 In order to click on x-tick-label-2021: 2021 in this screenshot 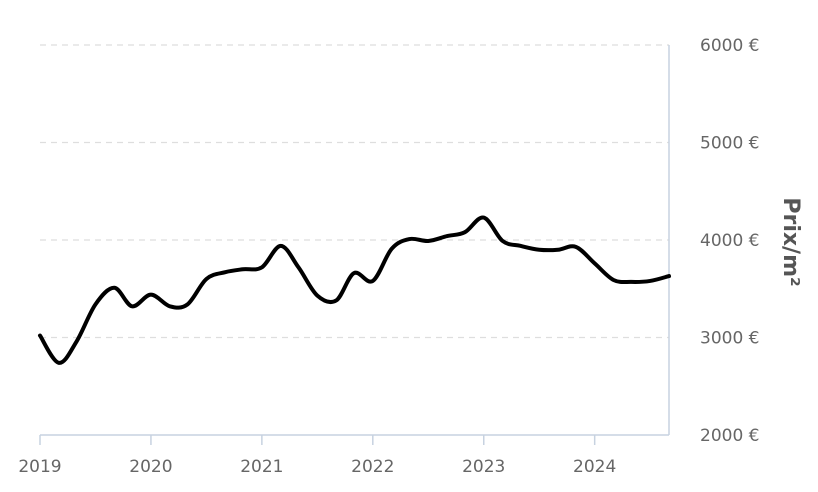, I will do `click(261, 467)`.